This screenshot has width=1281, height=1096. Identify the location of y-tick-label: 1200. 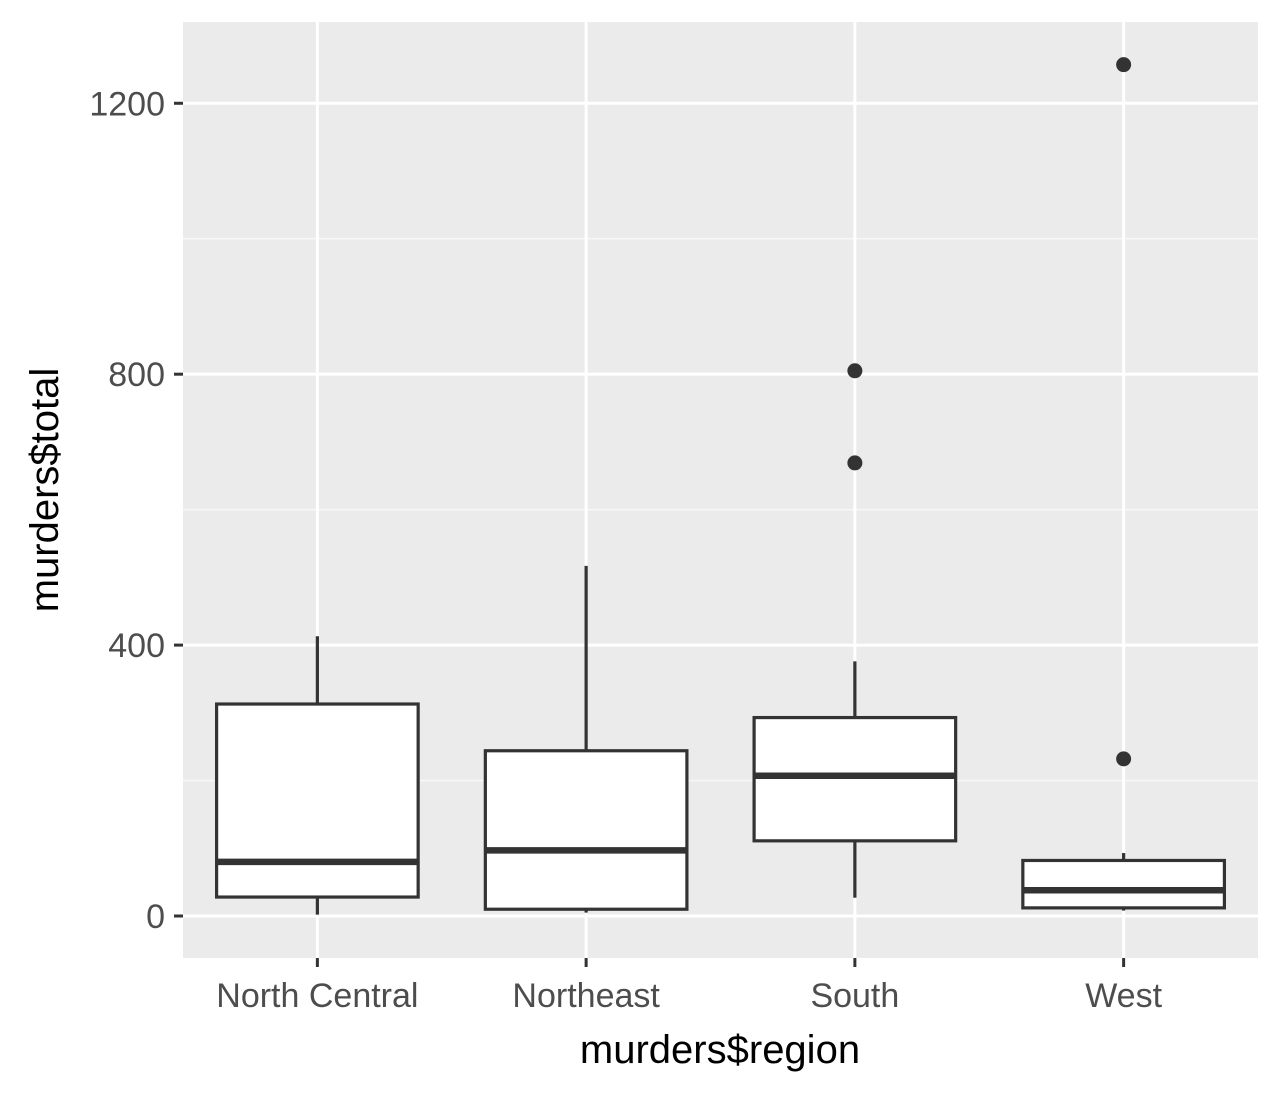
(127, 104).